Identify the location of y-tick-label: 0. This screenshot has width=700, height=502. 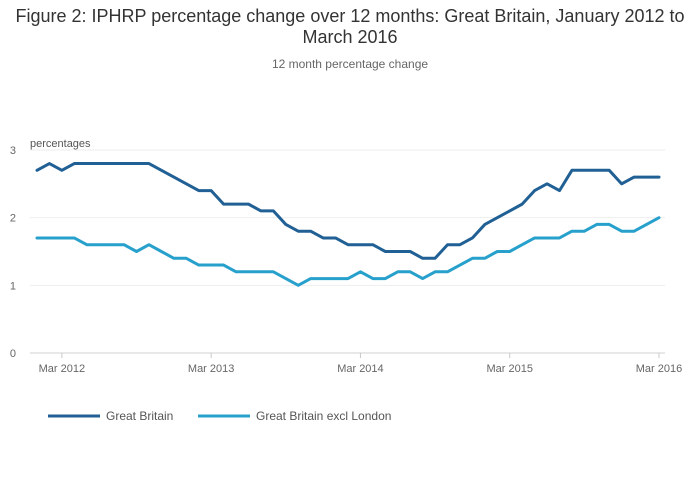
(13, 354).